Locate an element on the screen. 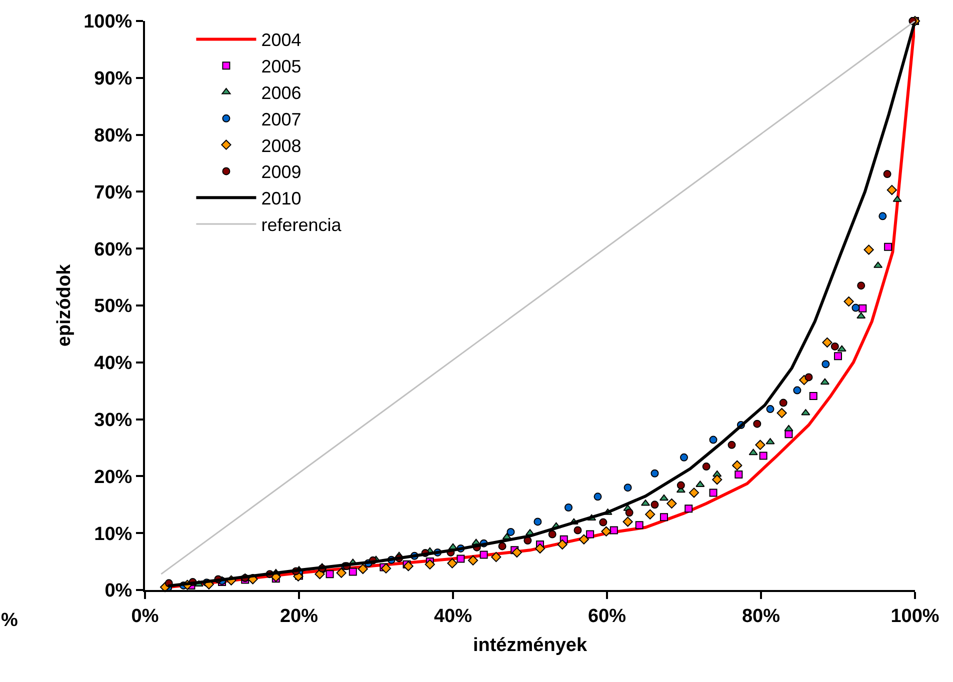 This screenshot has height=682, width=953. y-tick-label: 100% is located at coordinates (108, 22).